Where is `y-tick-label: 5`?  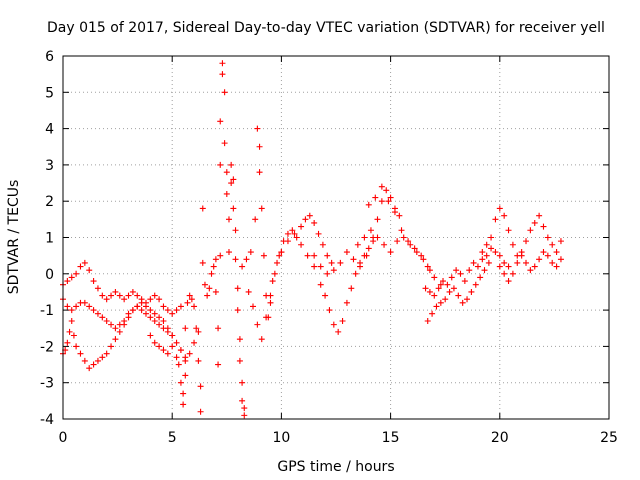 y-tick-label: 5 is located at coordinates (49, 93).